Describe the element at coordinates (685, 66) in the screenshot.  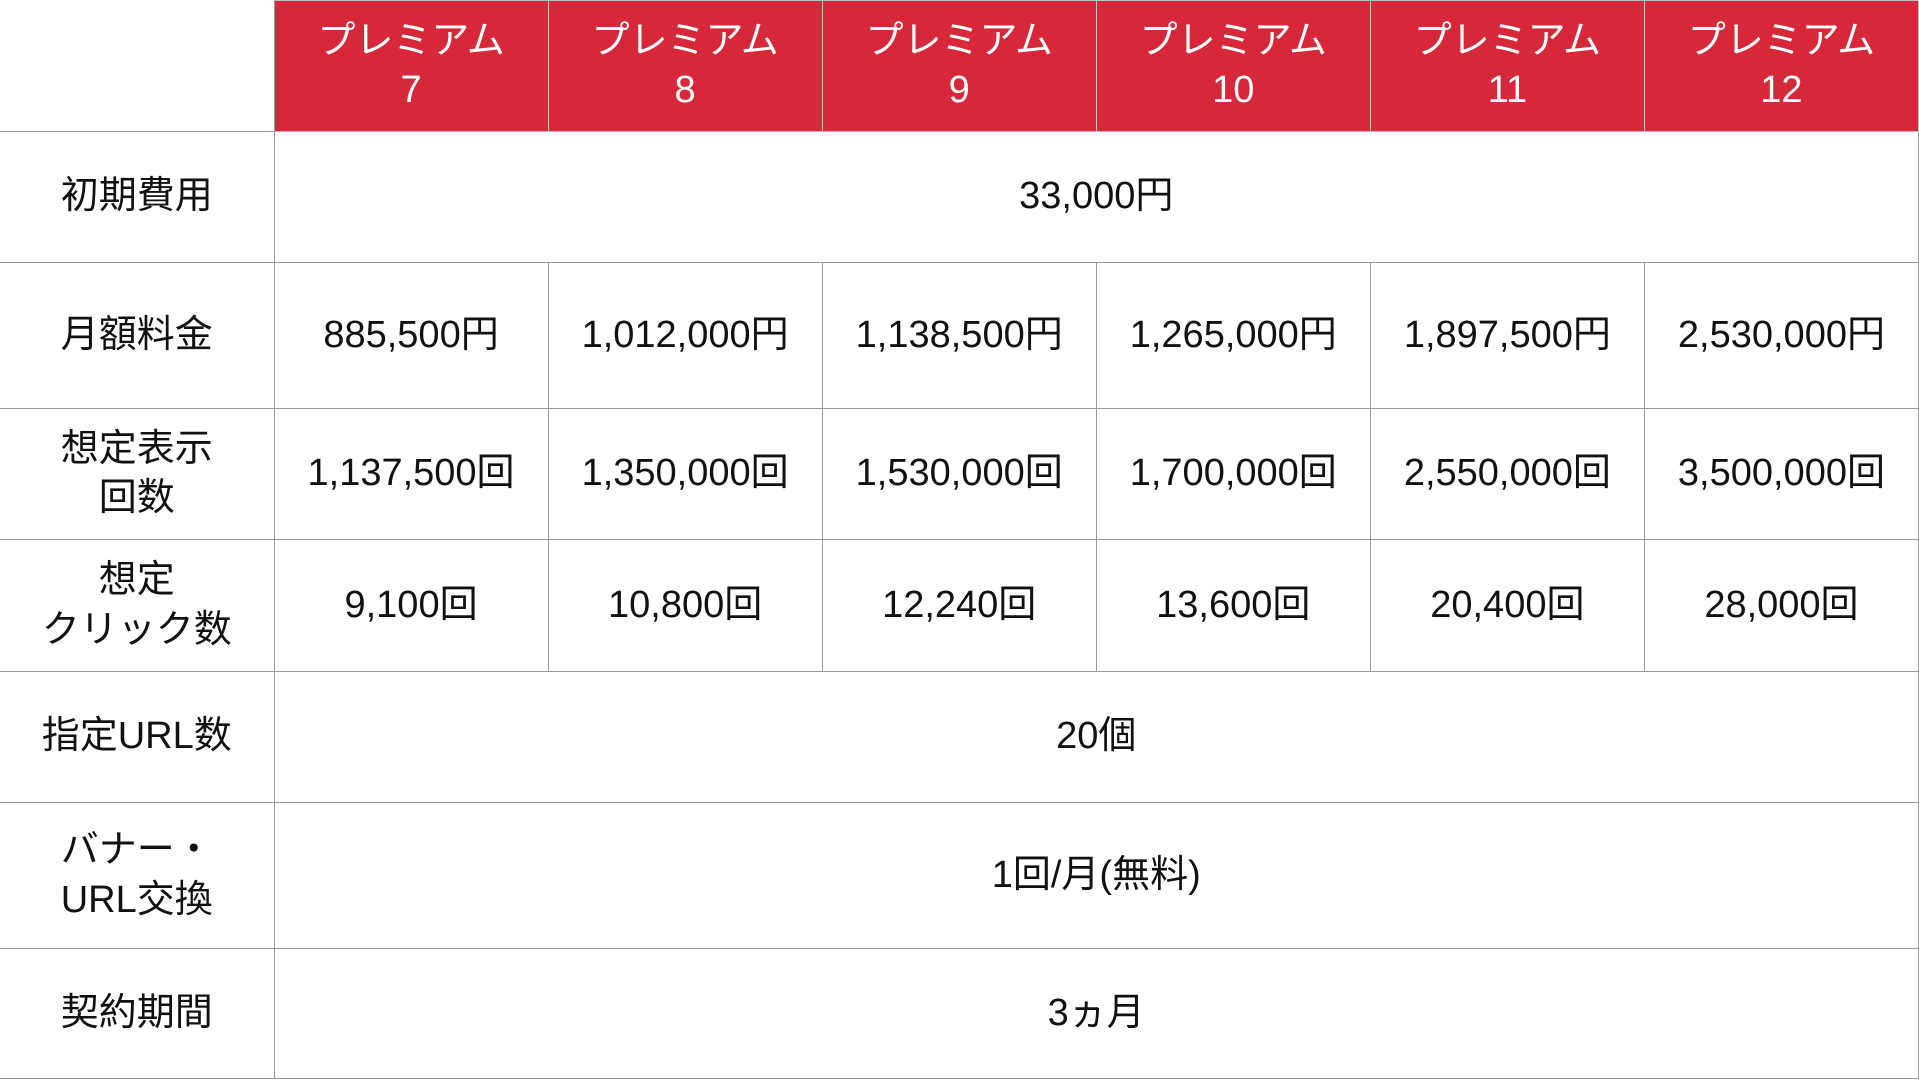
I see `plan-header: プレミアム 8` at that location.